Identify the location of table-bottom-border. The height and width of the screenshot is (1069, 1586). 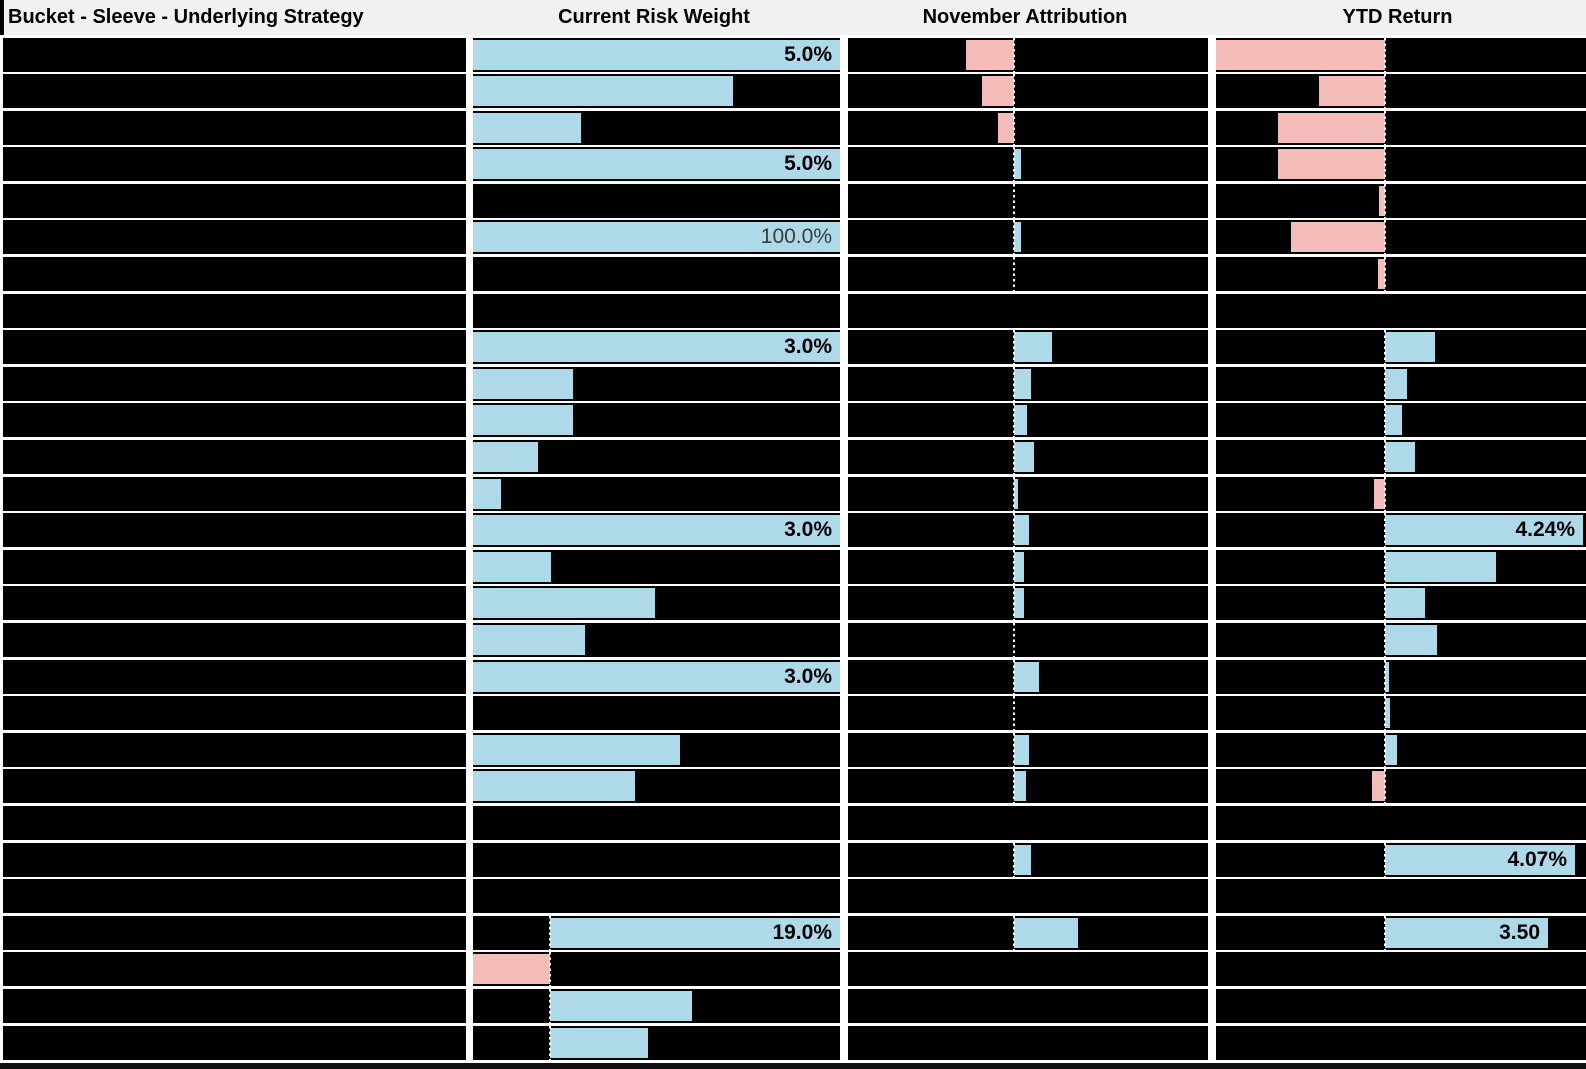
(793, 1066).